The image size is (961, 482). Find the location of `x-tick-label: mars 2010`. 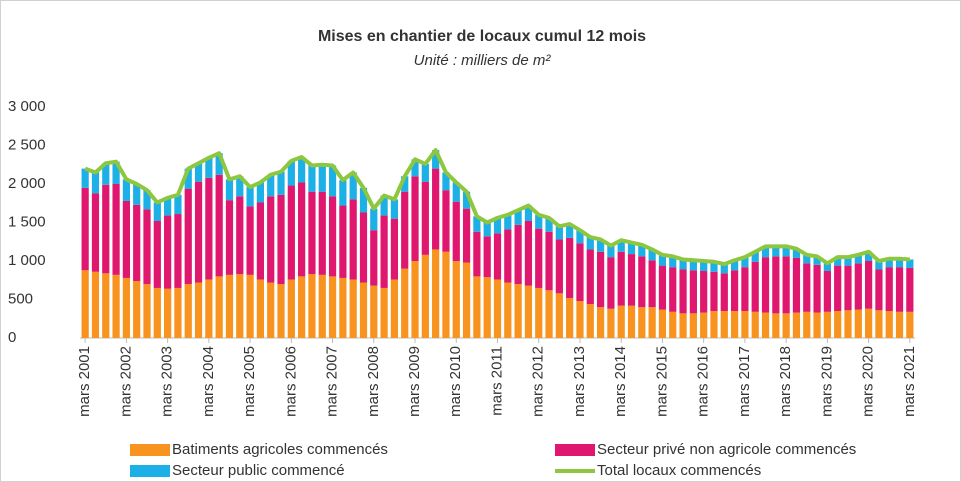

x-tick-label: mars 2010 is located at coordinates (455, 381).